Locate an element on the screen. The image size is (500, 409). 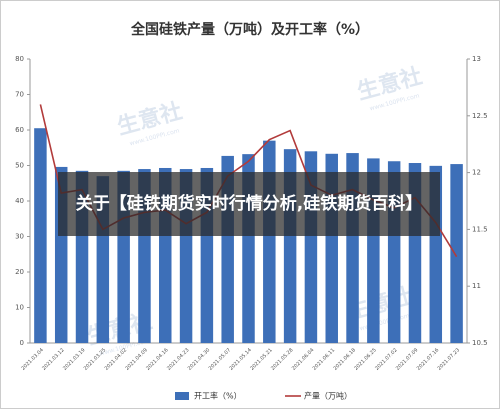
y-tick-label: 50 is located at coordinates (19, 166).